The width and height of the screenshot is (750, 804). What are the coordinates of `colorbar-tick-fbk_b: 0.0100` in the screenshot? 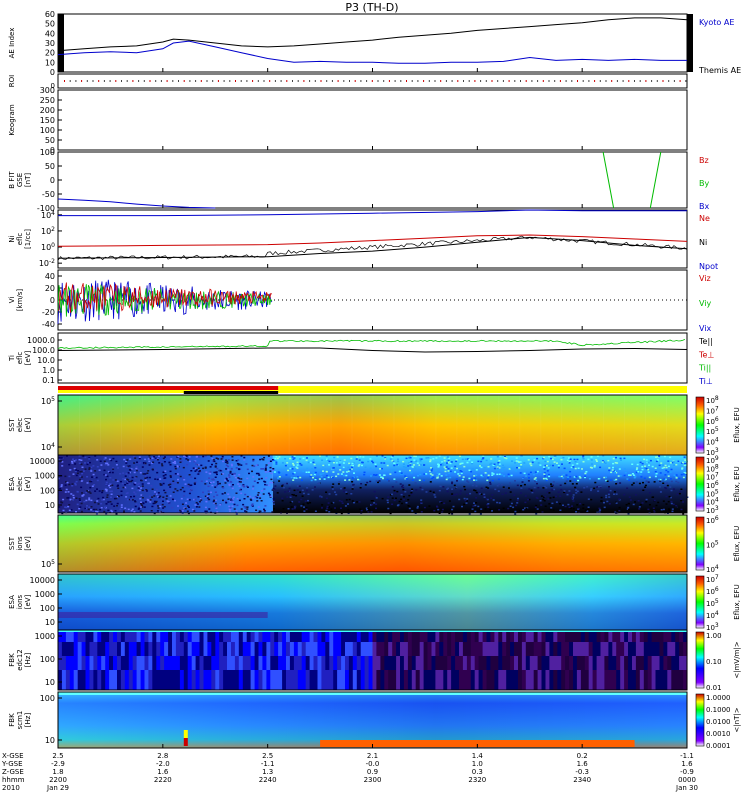 It's located at (718, 722).